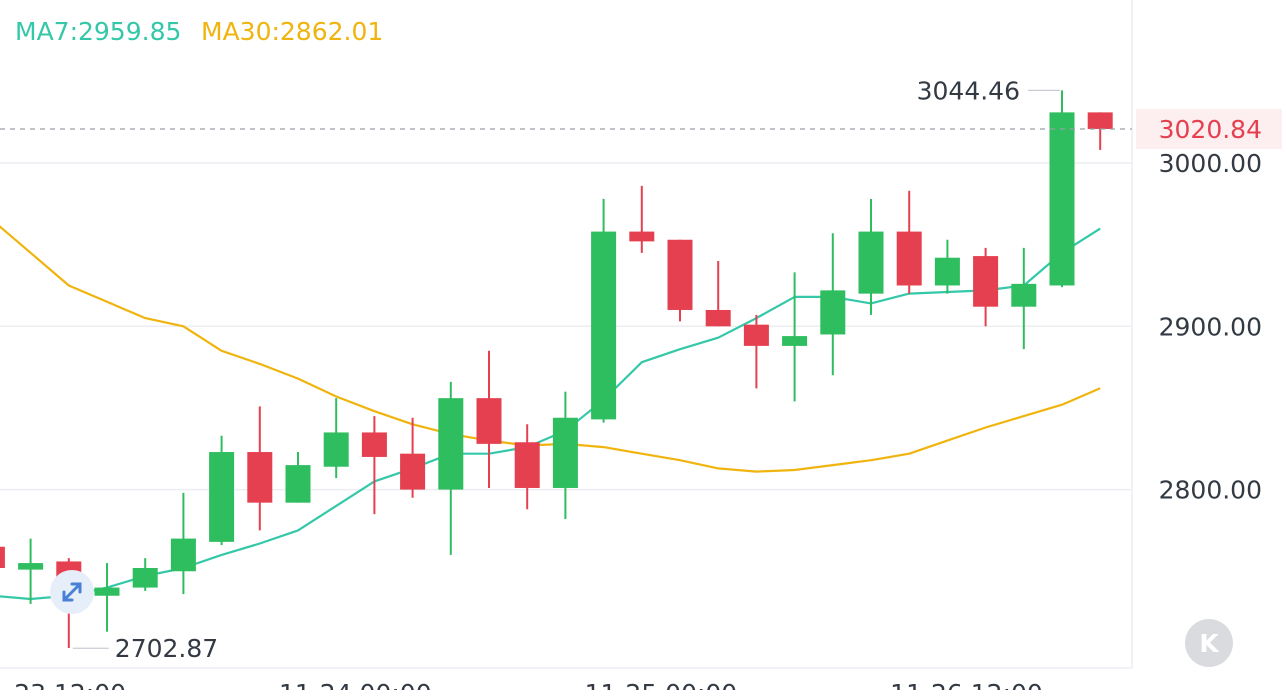 The height and width of the screenshot is (690, 1284). What do you see at coordinates (641, 618) in the screenshot?
I see `controls-layer: K` at bounding box center [641, 618].